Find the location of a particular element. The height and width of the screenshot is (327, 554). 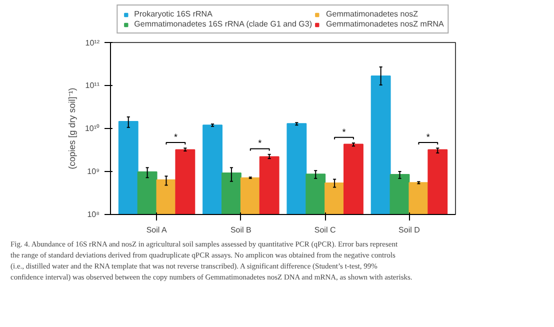

x-tick-label: Soil B is located at coordinates (241, 230).